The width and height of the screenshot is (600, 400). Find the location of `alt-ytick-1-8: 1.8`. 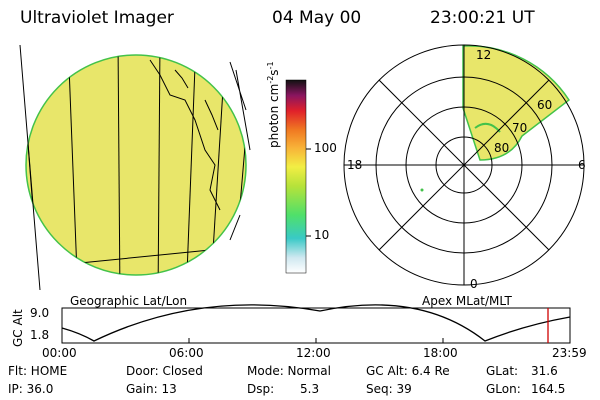

alt-ytick-1-8: 1.8 is located at coordinates (40, 335).